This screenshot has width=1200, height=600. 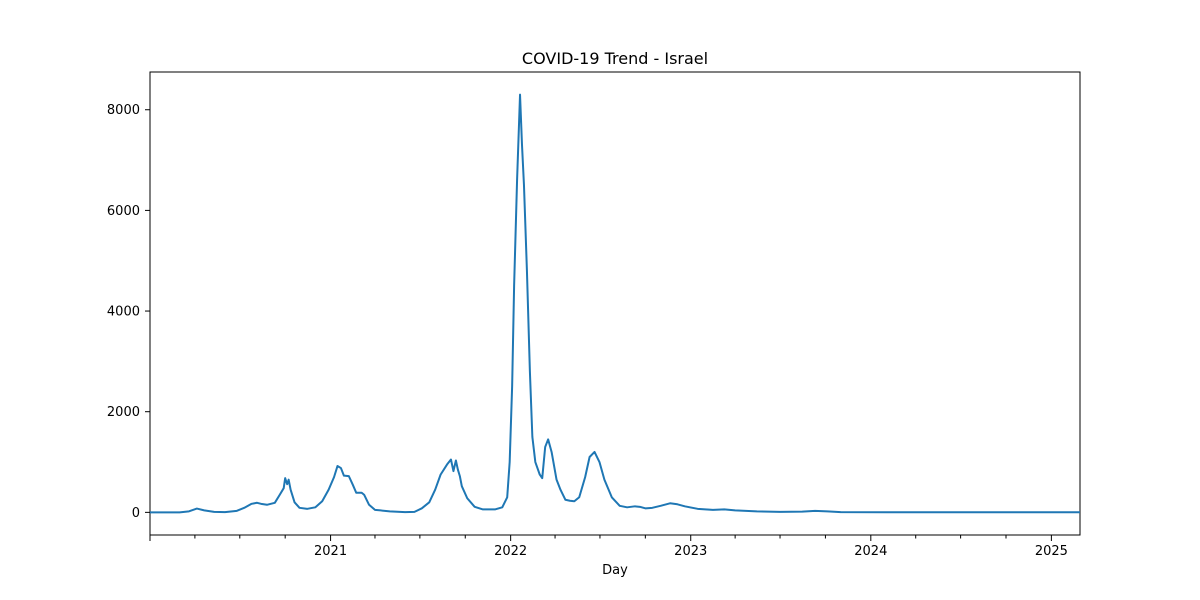 What do you see at coordinates (615, 570) in the screenshot?
I see `x-axis-label: Day` at bounding box center [615, 570].